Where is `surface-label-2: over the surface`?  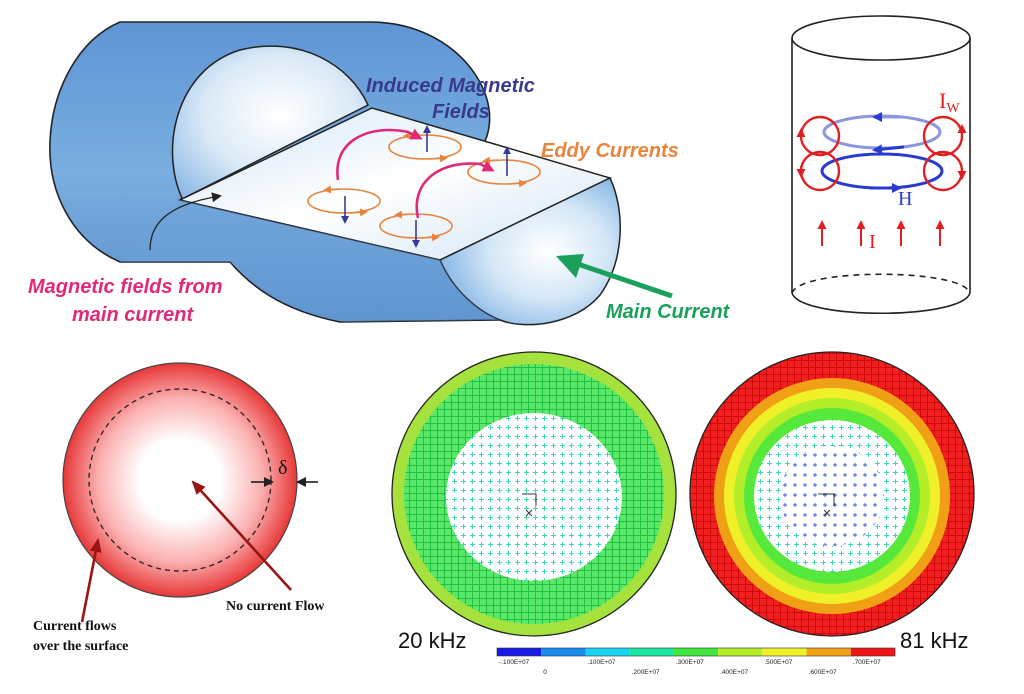
surface-label-2: over the surface is located at coordinates (80, 646).